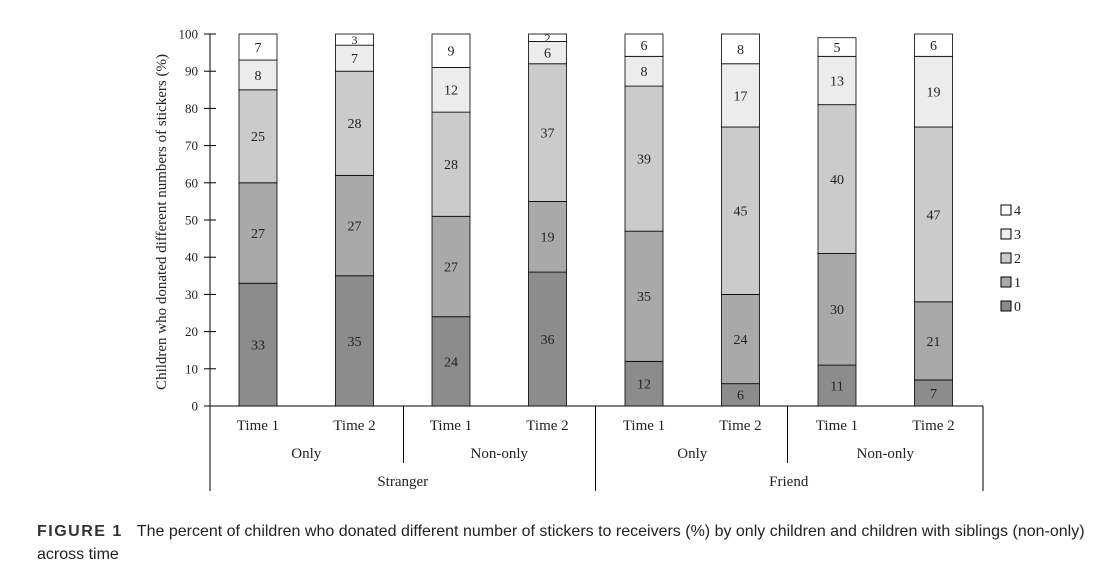  What do you see at coordinates (191, 145) in the screenshot?
I see `y-tick-label: 70` at bounding box center [191, 145].